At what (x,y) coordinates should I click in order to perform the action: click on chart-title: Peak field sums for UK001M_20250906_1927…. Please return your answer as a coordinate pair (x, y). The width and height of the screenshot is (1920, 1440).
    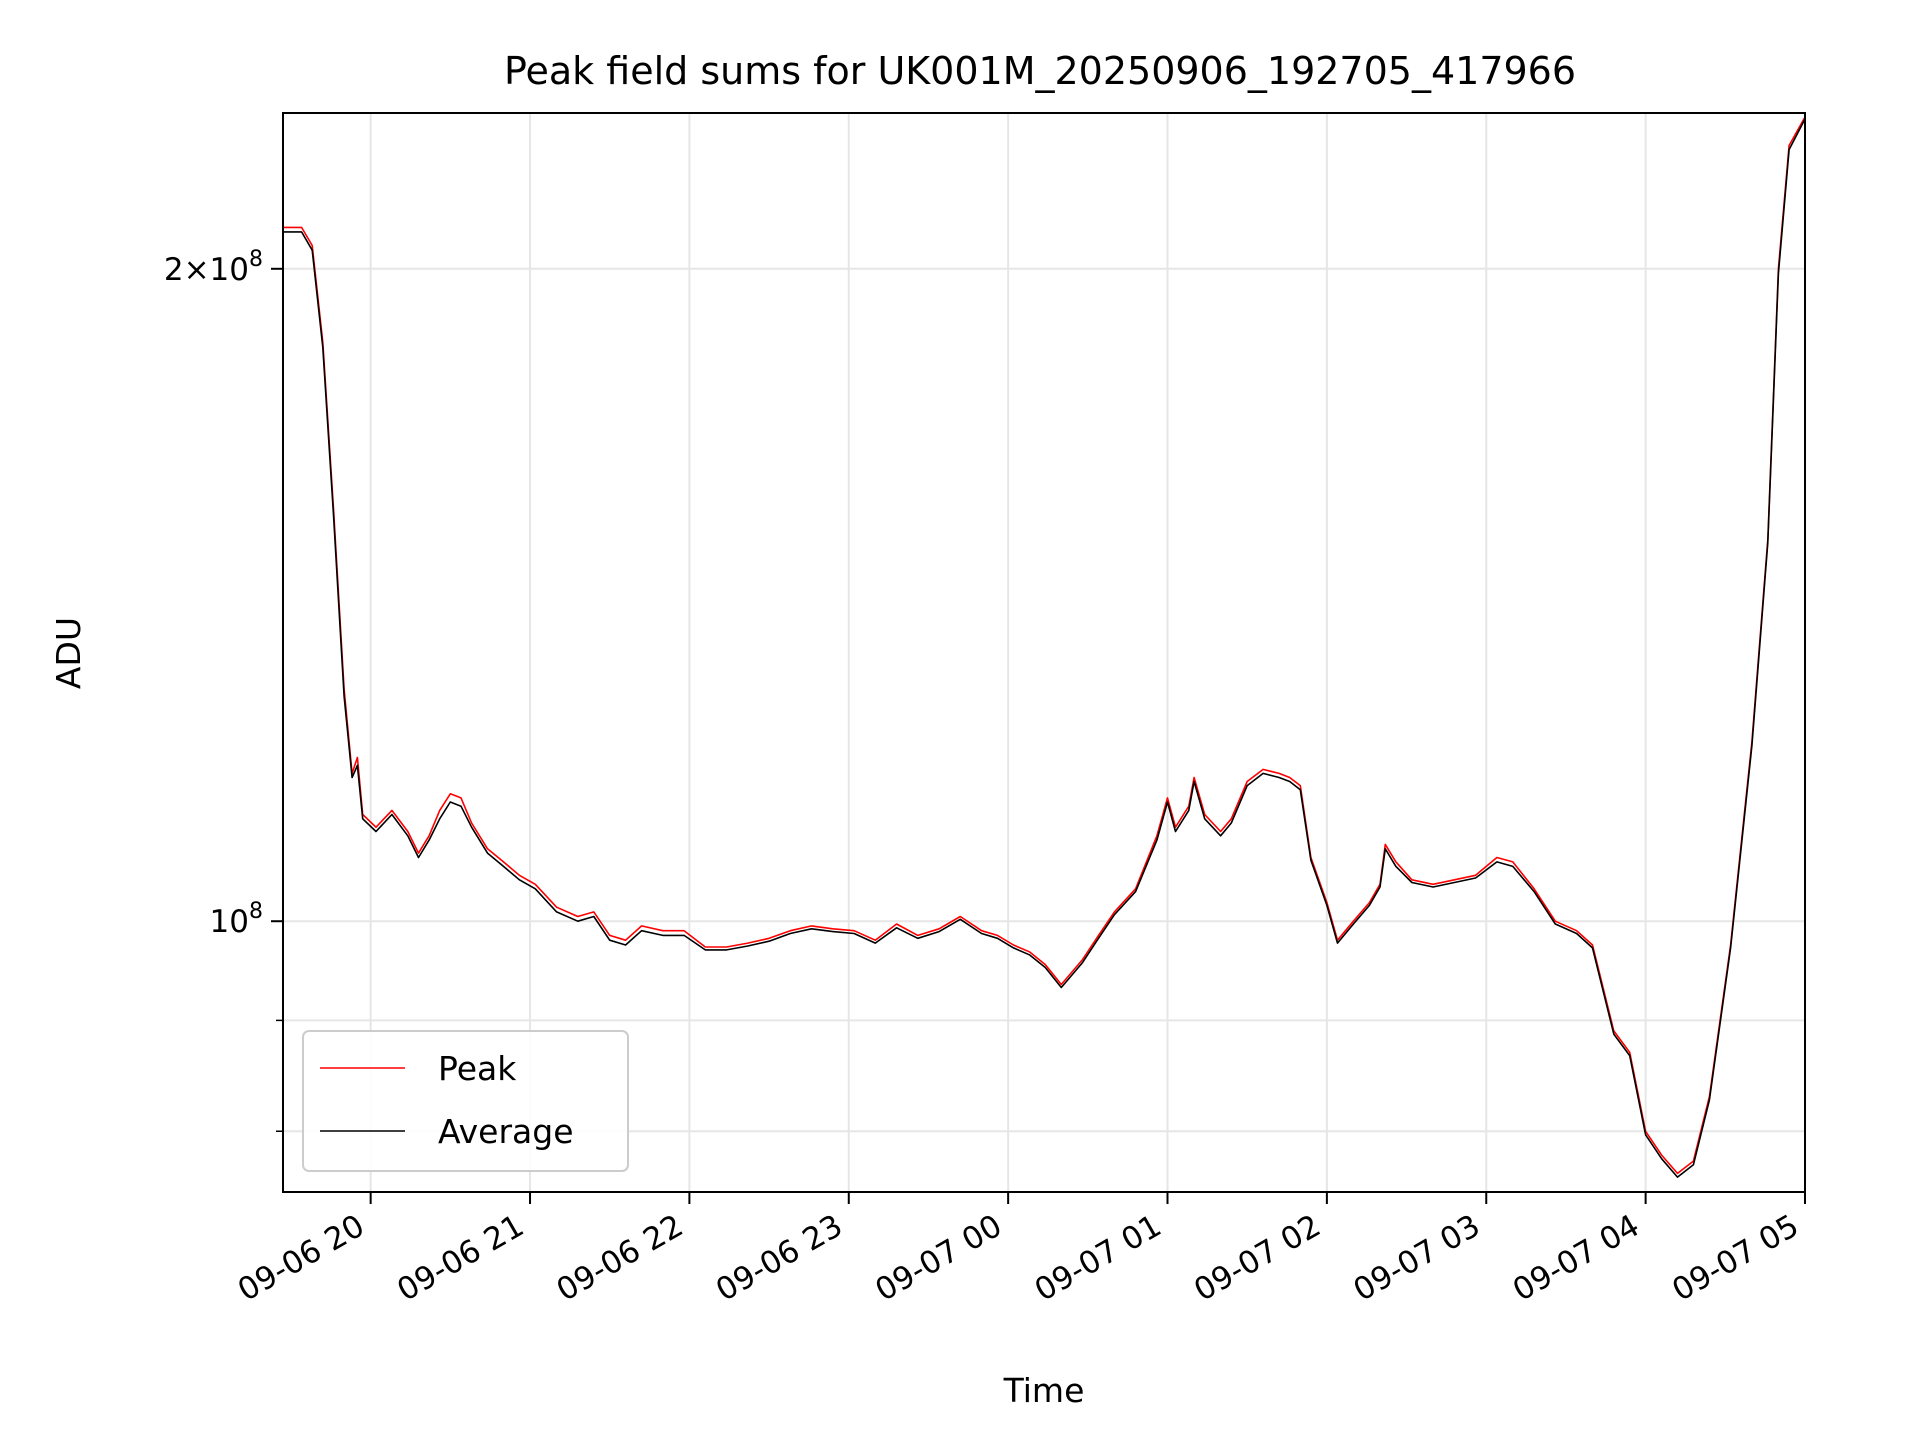
    Looking at the image, I should click on (1040, 71).